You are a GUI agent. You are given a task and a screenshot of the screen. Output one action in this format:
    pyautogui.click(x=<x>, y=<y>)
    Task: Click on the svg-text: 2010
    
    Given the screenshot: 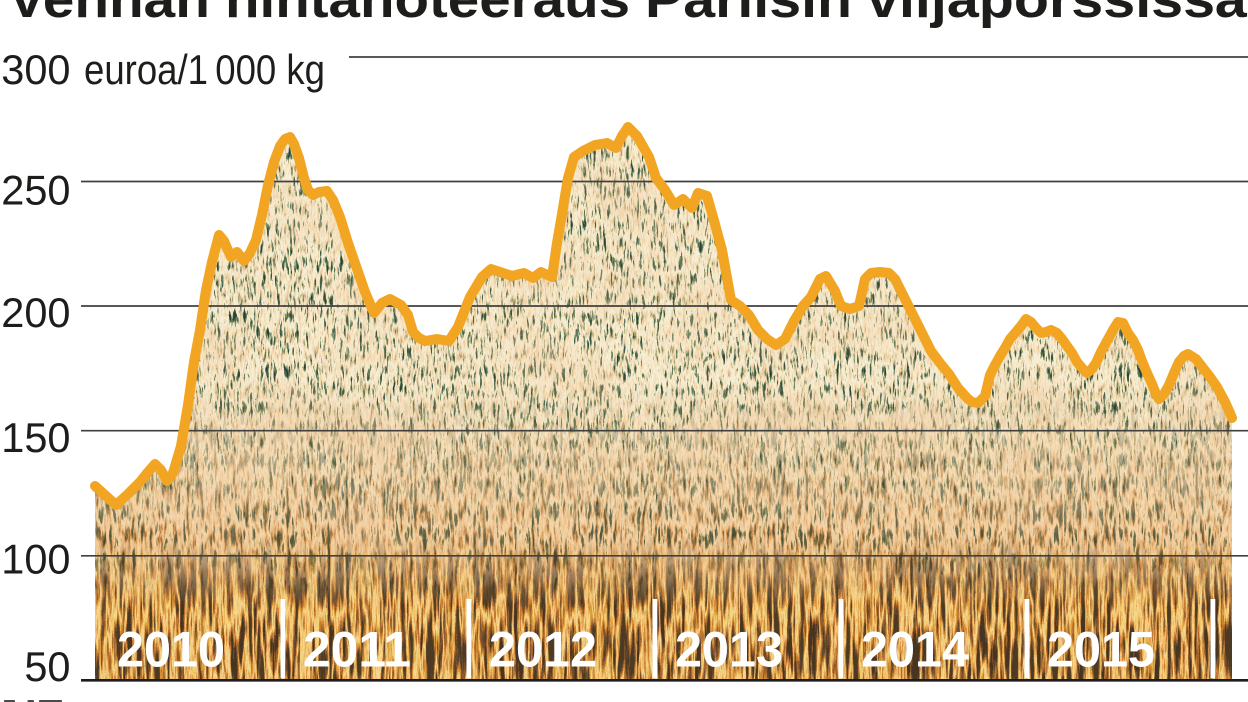 What is the action you would take?
    pyautogui.click(x=171, y=650)
    